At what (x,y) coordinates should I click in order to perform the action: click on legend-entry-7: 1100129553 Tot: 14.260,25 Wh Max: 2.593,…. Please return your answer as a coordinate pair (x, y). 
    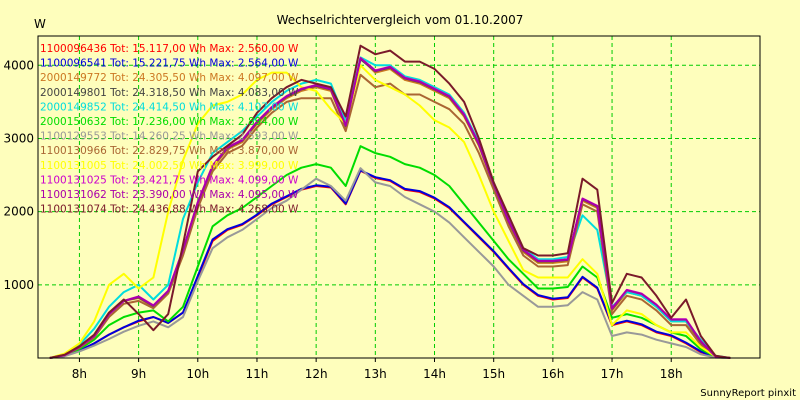
    Looking at the image, I should click on (169, 137).